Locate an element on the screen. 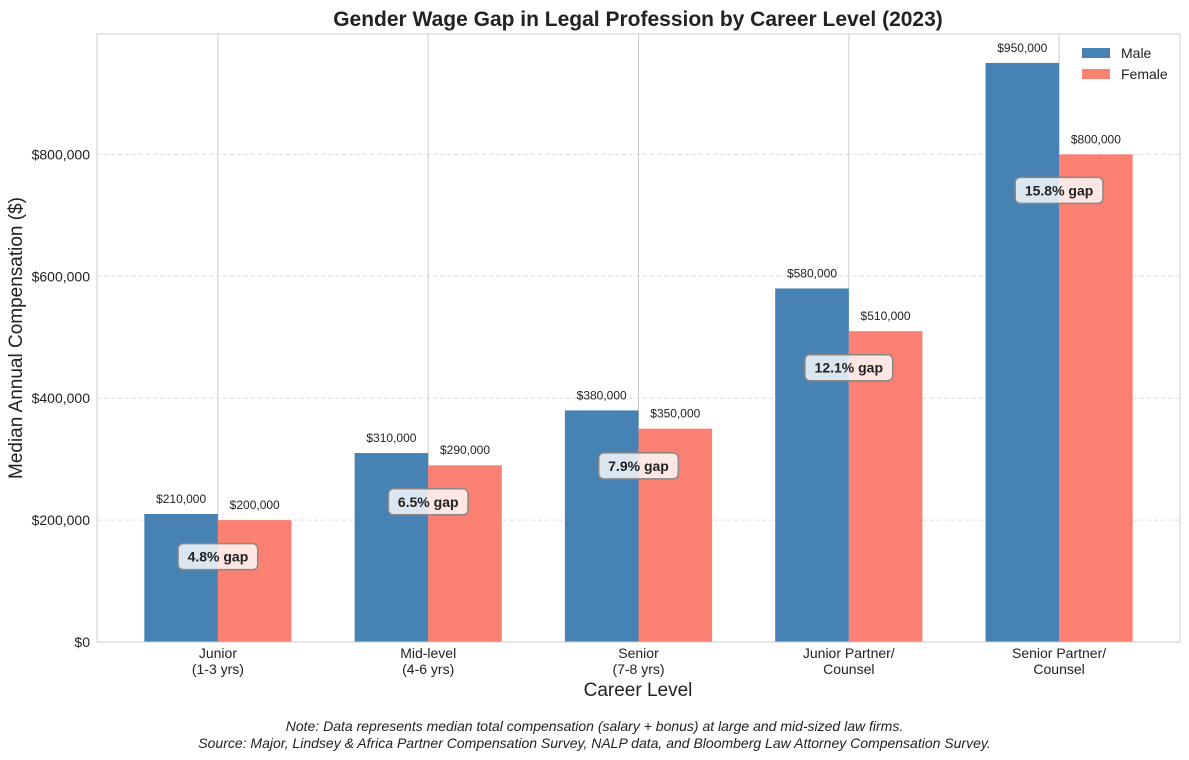 Image resolution: width=1189 pixels, height=760 pixels. legend-label-male: Male is located at coordinates (1136, 53).